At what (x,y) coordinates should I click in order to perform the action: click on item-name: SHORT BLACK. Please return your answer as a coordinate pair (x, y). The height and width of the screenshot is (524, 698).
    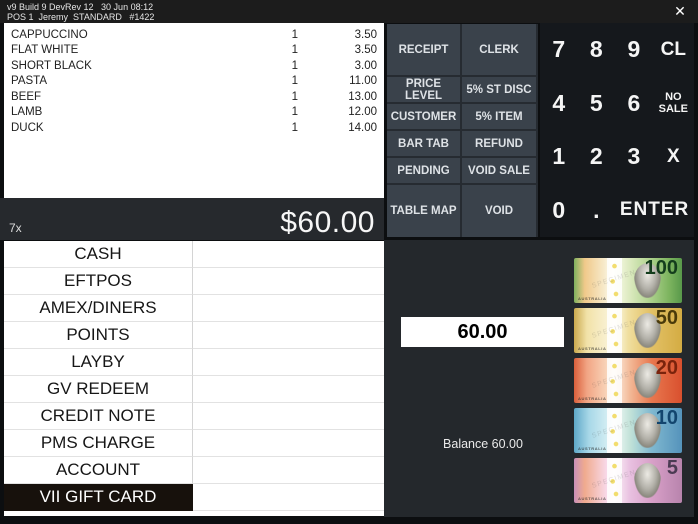
    Looking at the image, I should click on (51, 65).